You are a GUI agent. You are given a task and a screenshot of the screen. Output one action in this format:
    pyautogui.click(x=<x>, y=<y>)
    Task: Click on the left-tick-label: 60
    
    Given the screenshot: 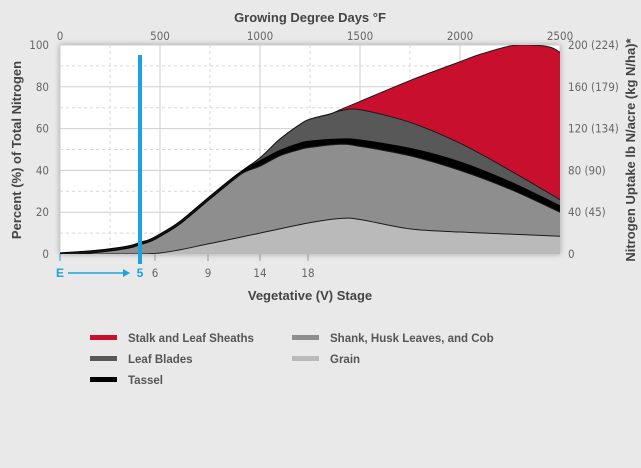 What is the action you would take?
    pyautogui.click(x=42, y=129)
    